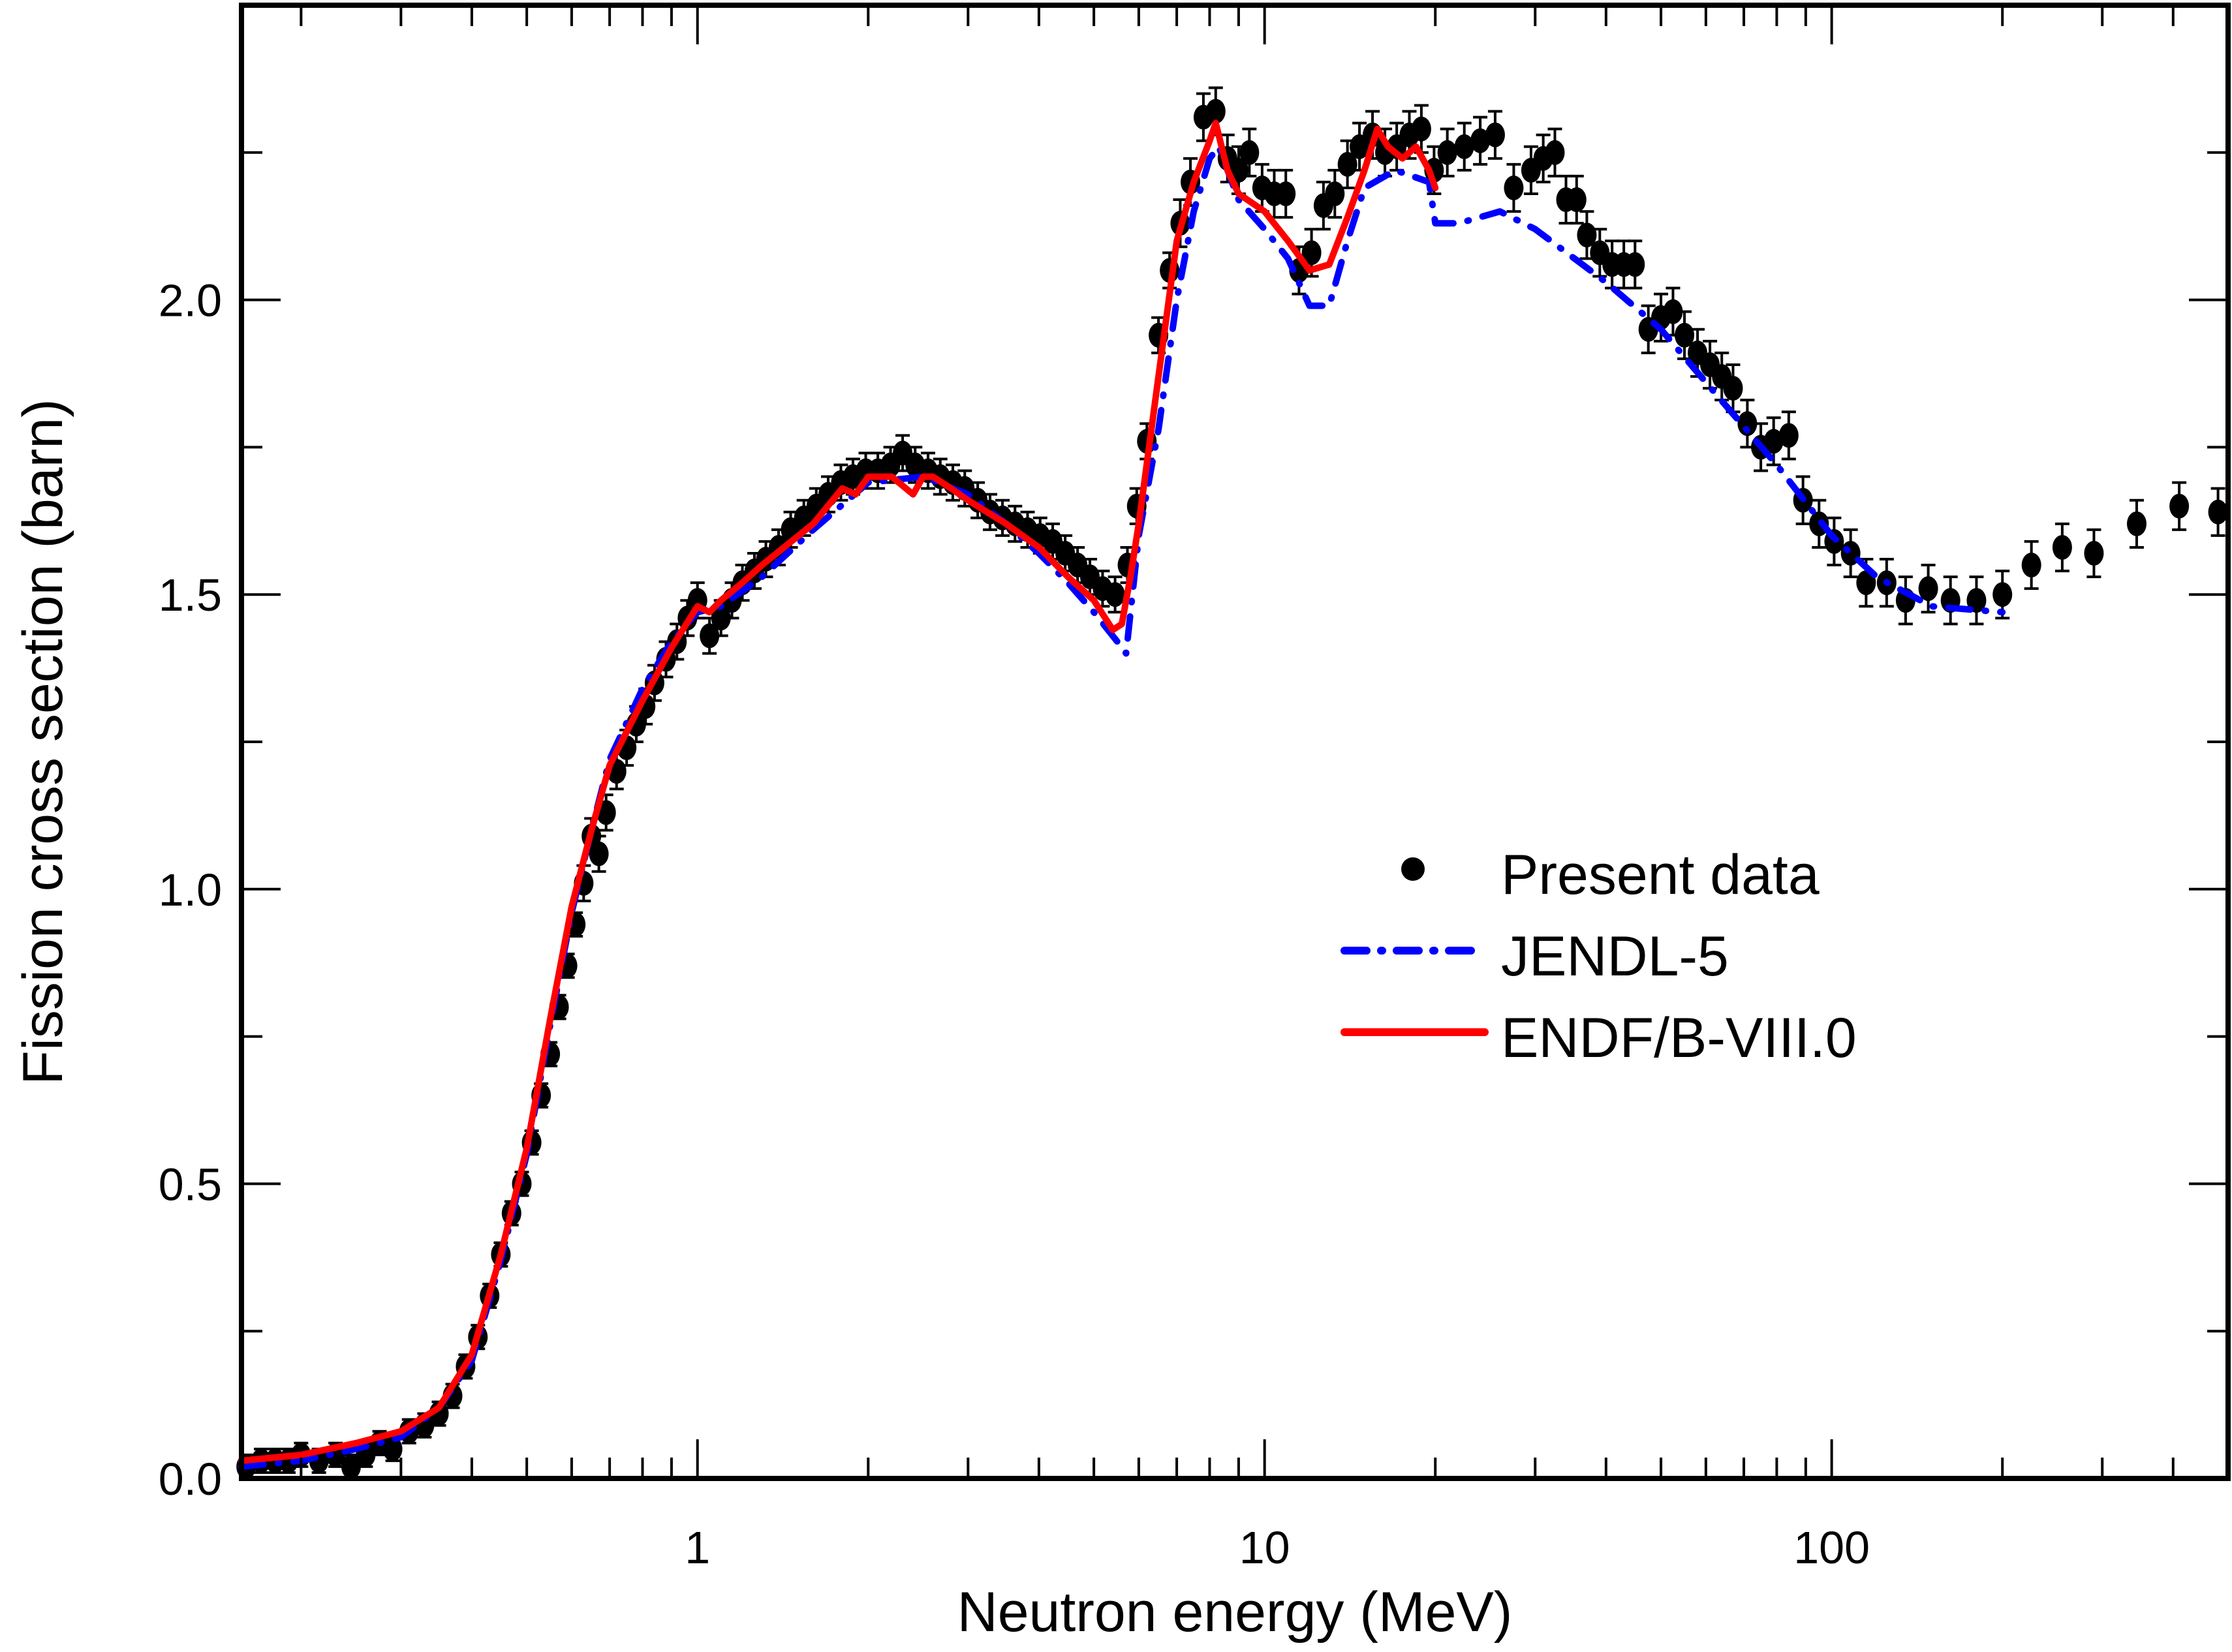 This screenshot has height=1652, width=2232. I want to click on x-tick-label: 10, so click(1264, 1547).